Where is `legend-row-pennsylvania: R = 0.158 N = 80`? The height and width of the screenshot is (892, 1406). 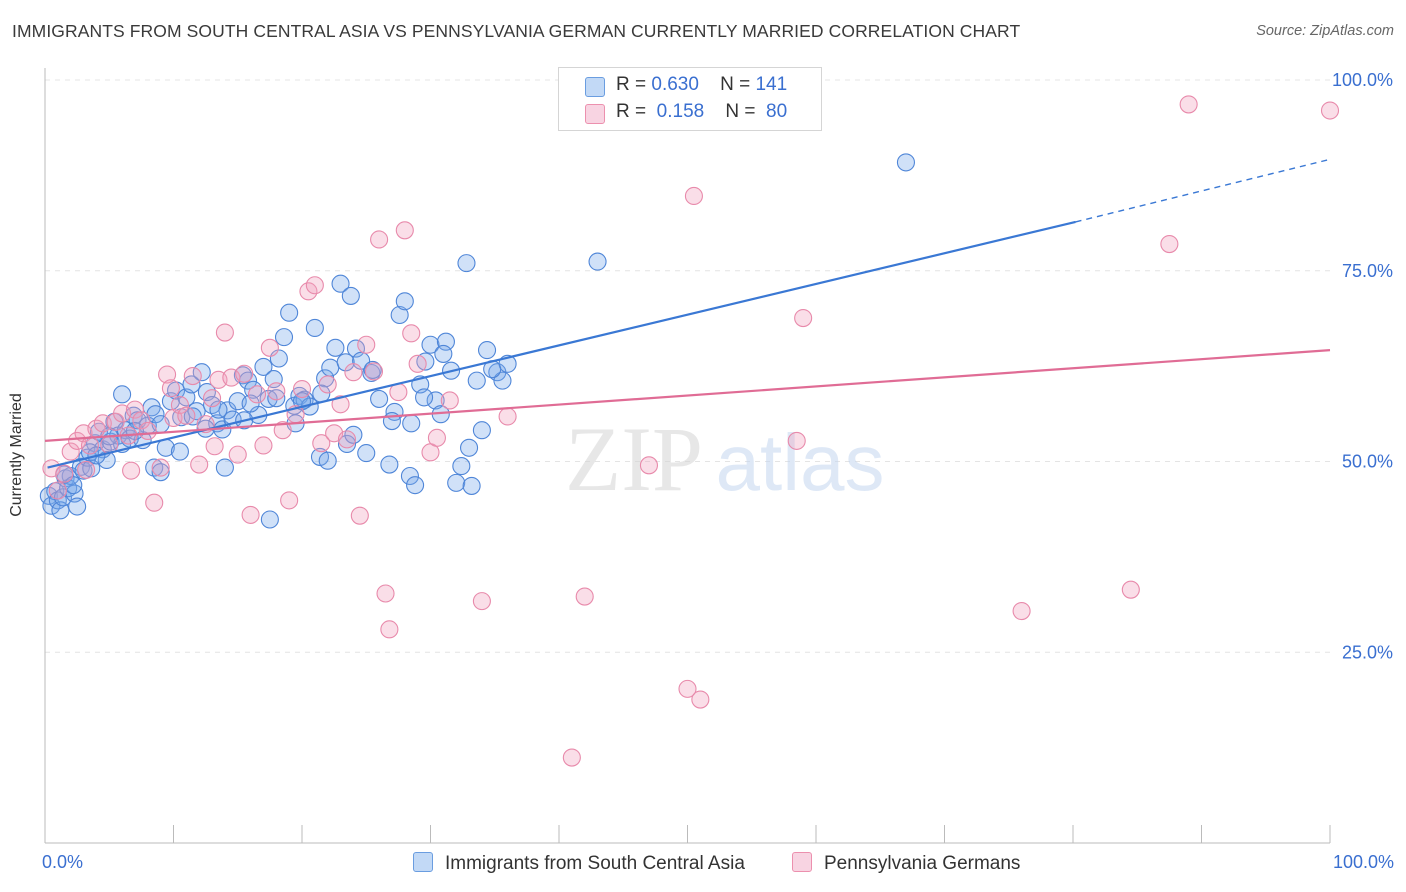 legend-row-pennsylvania: R = 0.158 N = 80 is located at coordinates (690, 113).